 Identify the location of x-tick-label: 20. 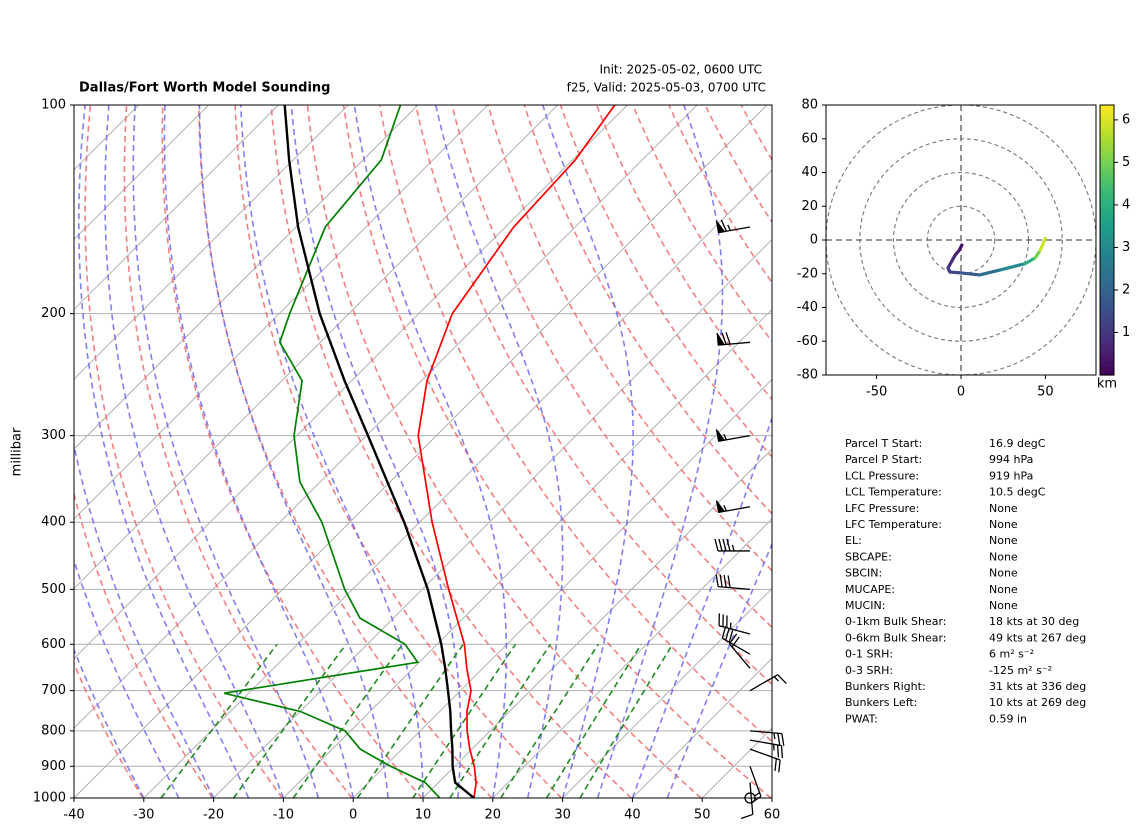
(493, 815).